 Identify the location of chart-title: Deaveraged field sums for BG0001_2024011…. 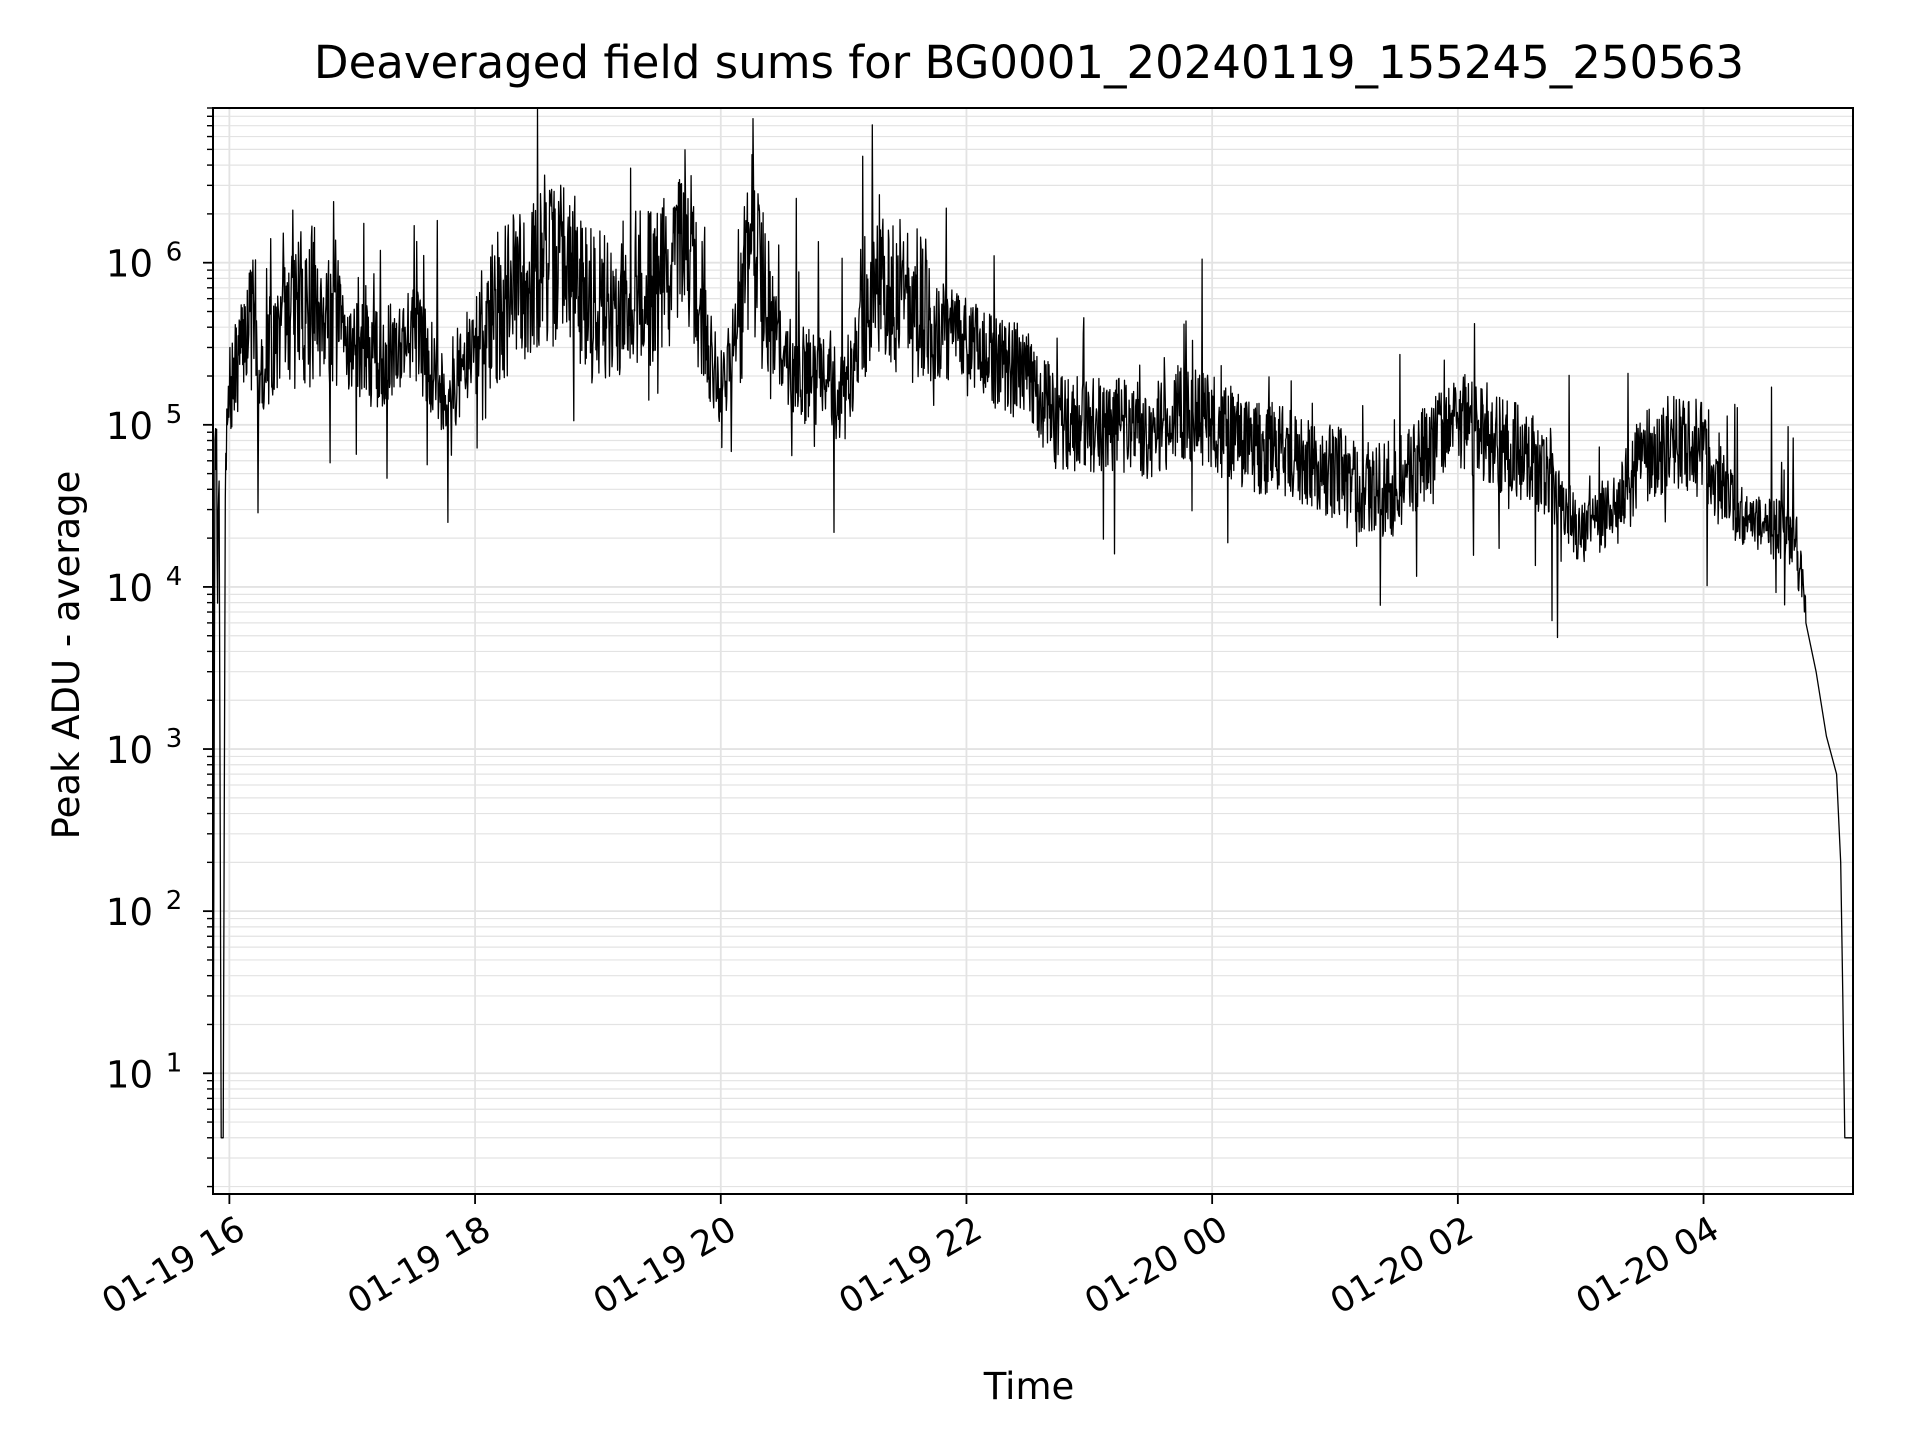
(1029, 62).